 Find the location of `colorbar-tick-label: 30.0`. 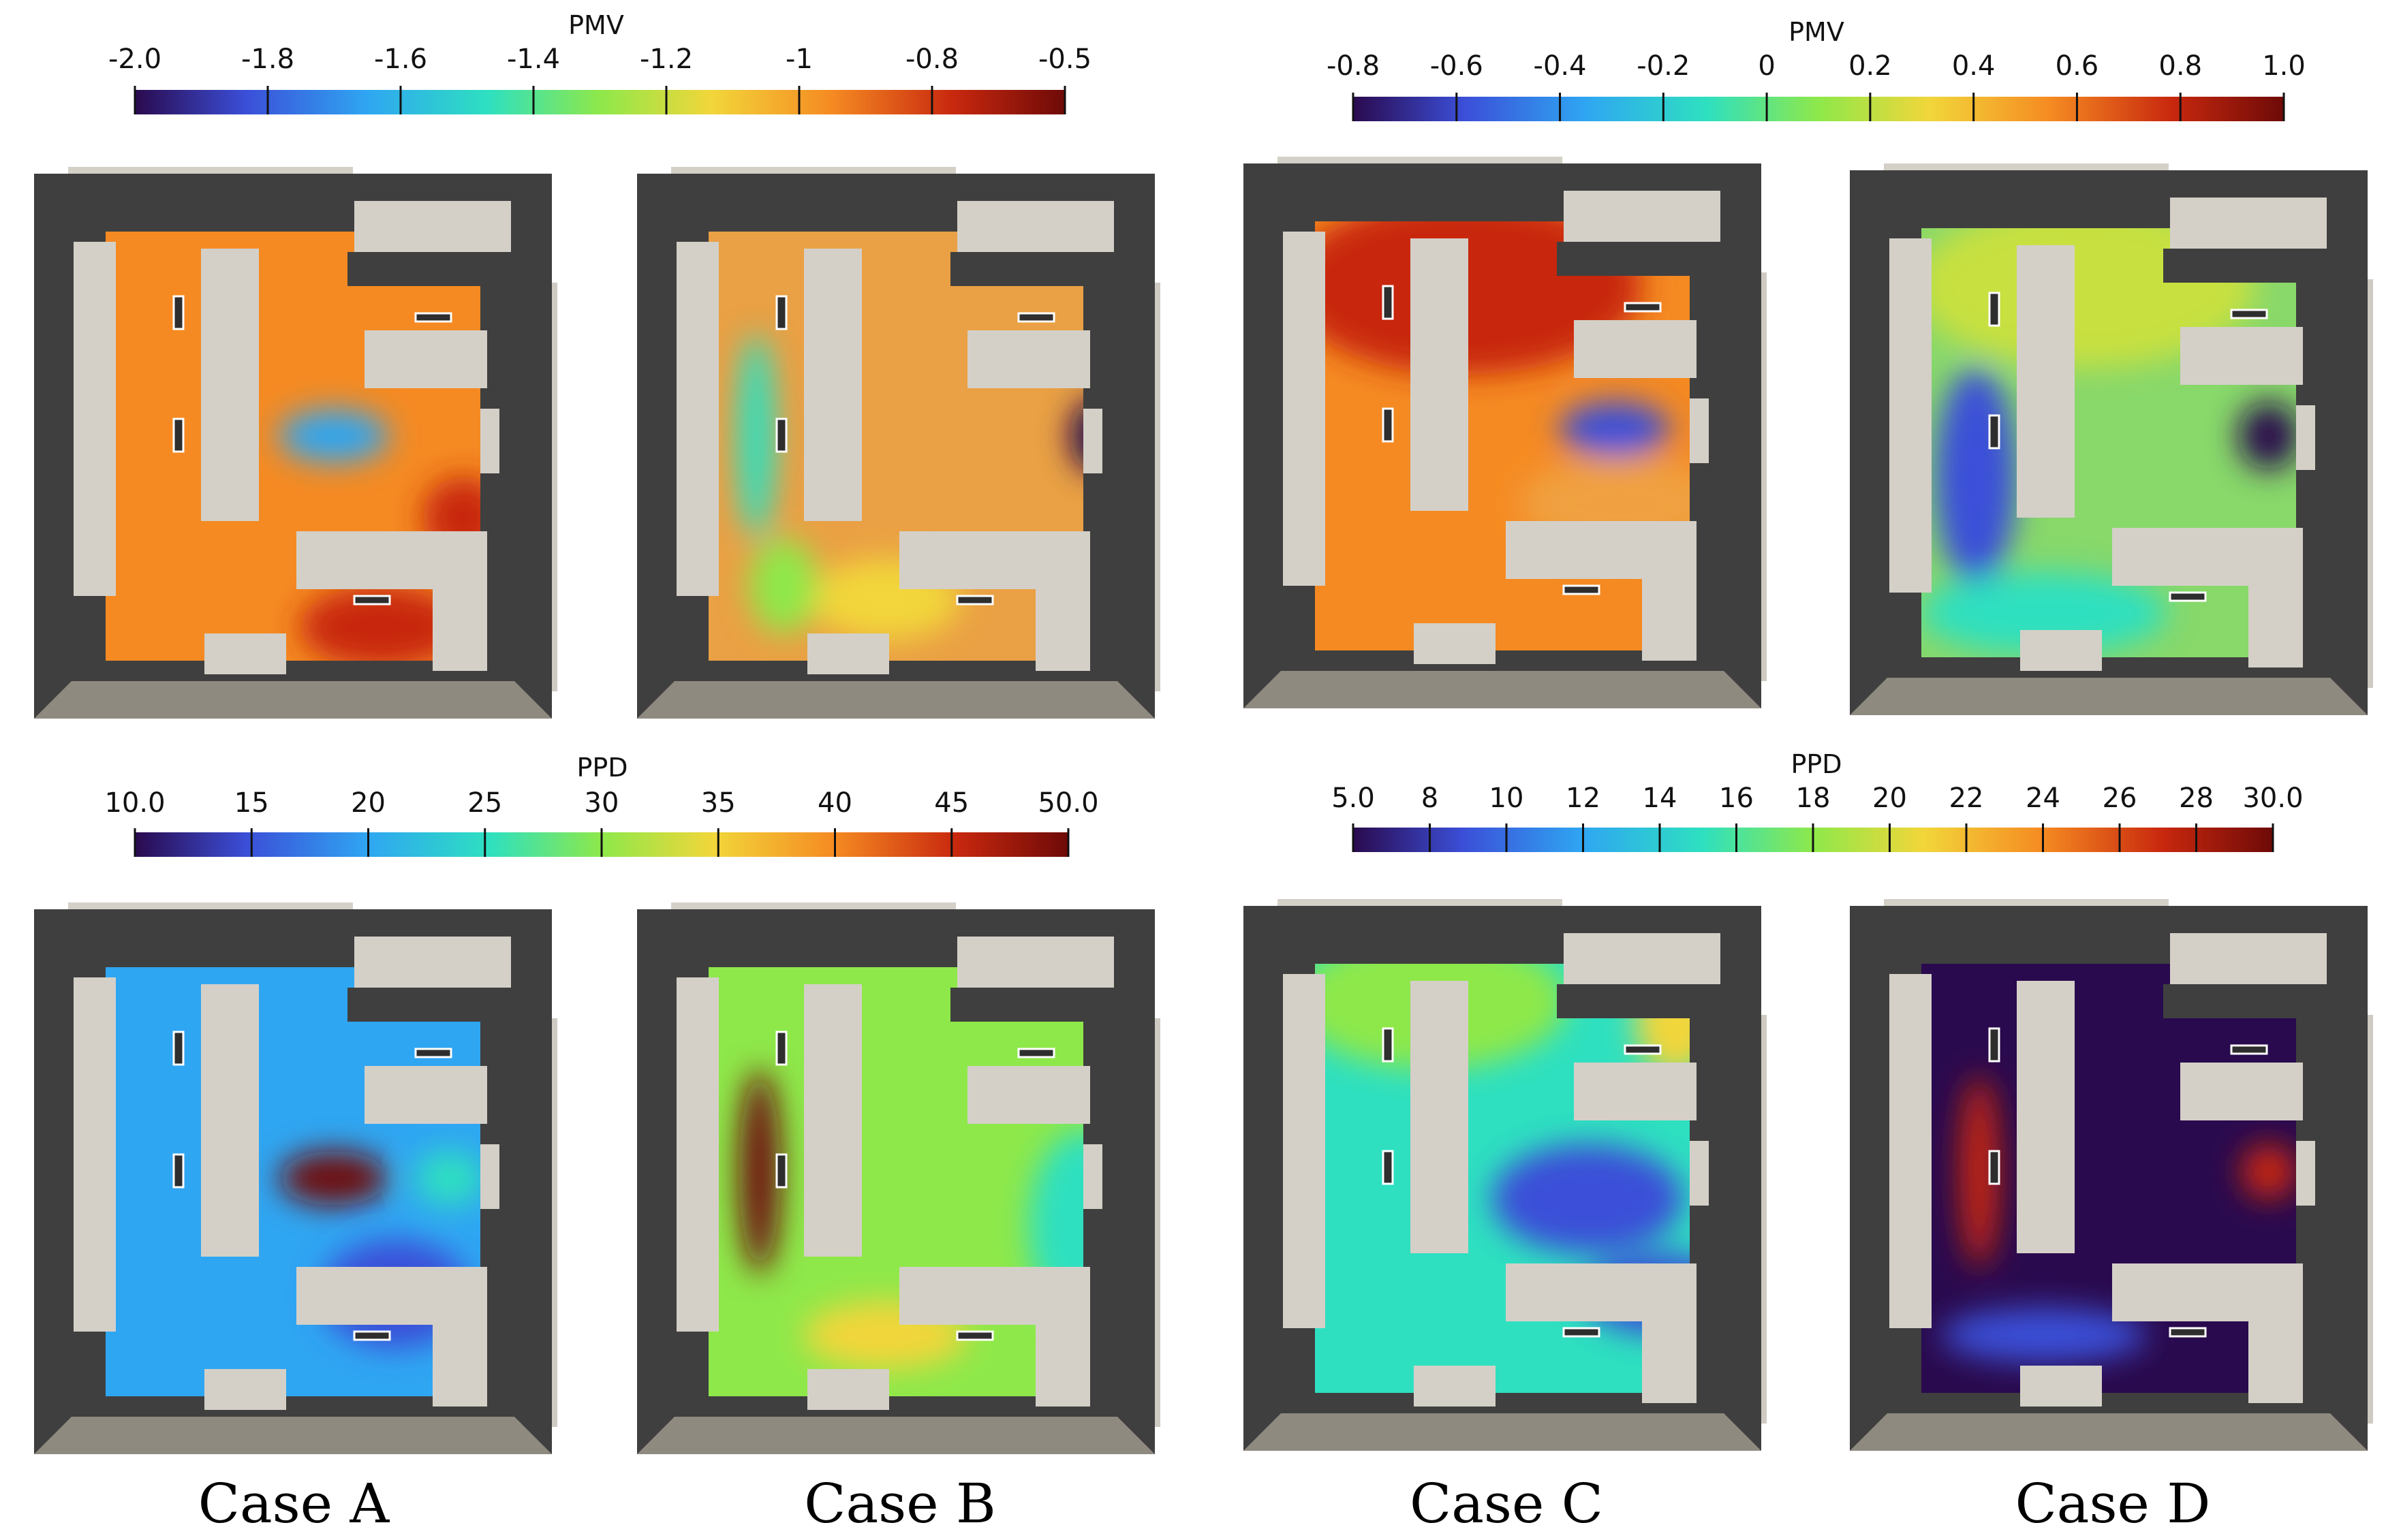

colorbar-tick-label: 30.0 is located at coordinates (2272, 798).